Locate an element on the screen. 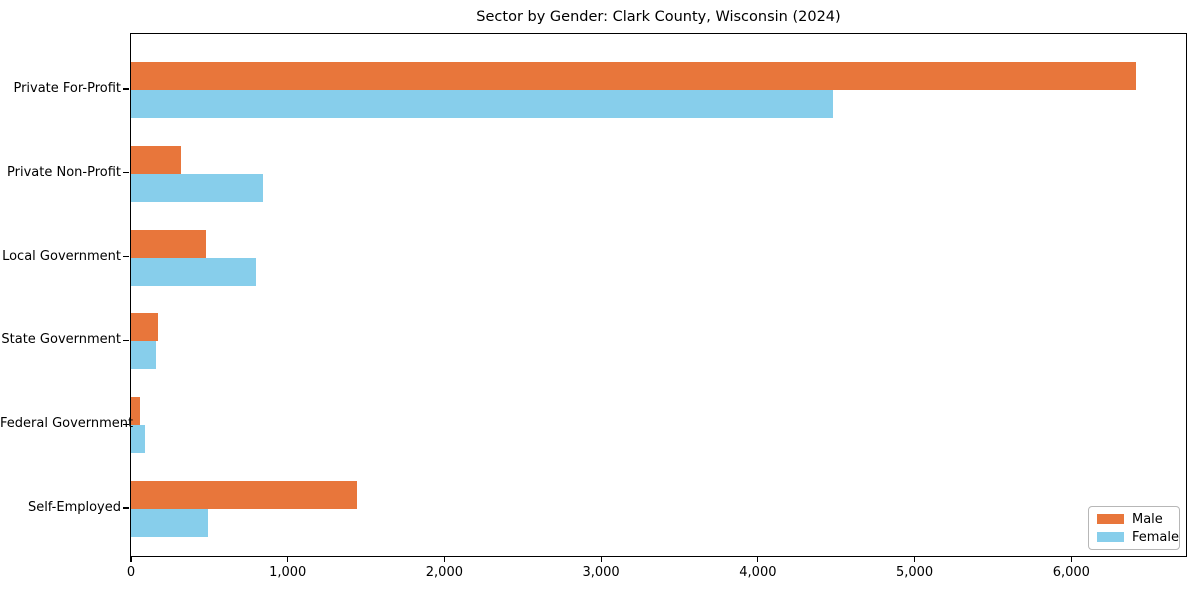 The height and width of the screenshot is (600, 1200). y-tick-federal-government is located at coordinates (126, 424).